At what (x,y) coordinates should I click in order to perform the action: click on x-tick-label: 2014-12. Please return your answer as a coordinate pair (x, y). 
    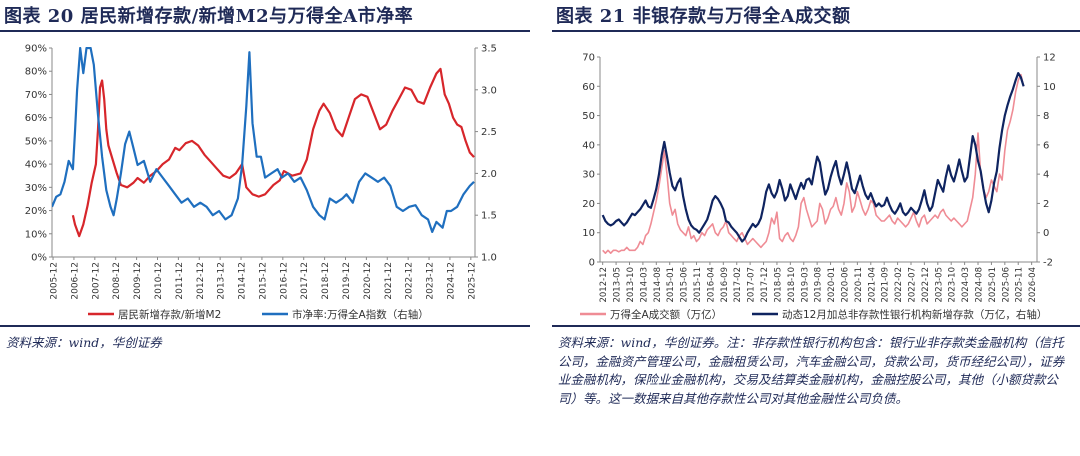
    Looking at the image, I should click on (243, 281).